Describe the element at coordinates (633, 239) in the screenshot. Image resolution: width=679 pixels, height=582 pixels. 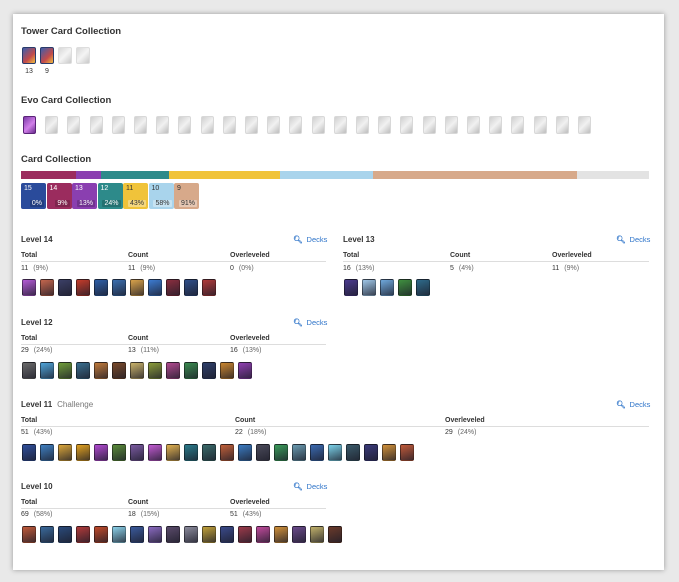
I see `level-13-decks-link: 🔍︎ Decks` at that location.